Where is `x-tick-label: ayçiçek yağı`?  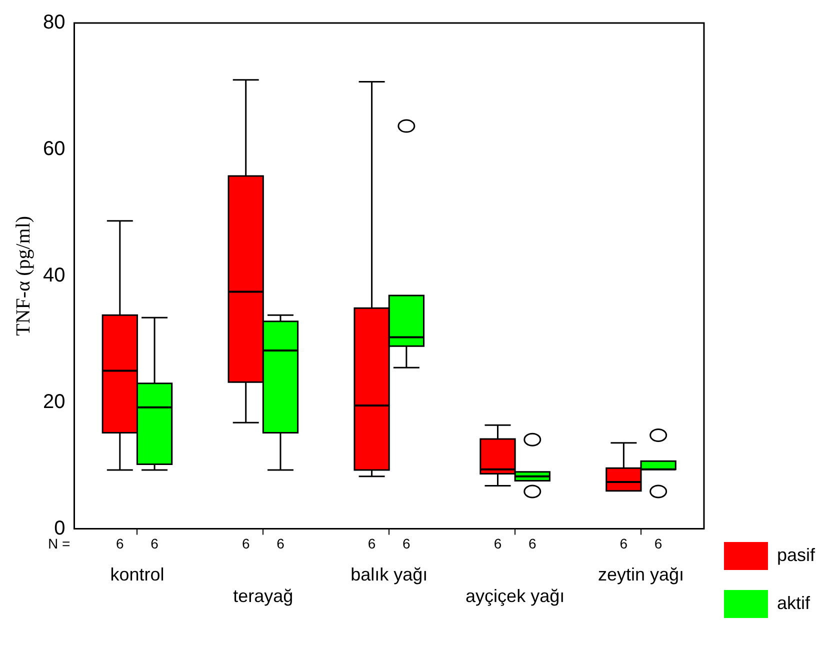 x-tick-label: ayçiçek yağı is located at coordinates (515, 596).